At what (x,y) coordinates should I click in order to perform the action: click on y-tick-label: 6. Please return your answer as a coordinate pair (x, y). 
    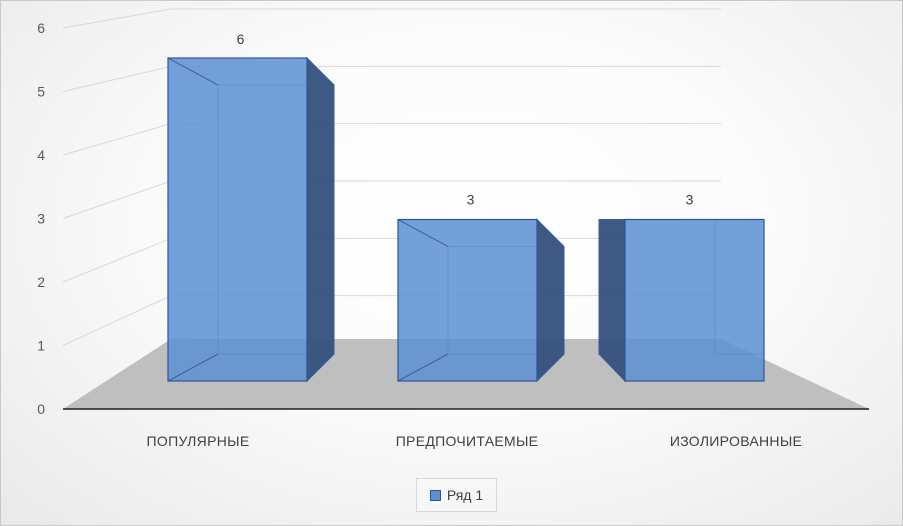
    Looking at the image, I should click on (41, 28).